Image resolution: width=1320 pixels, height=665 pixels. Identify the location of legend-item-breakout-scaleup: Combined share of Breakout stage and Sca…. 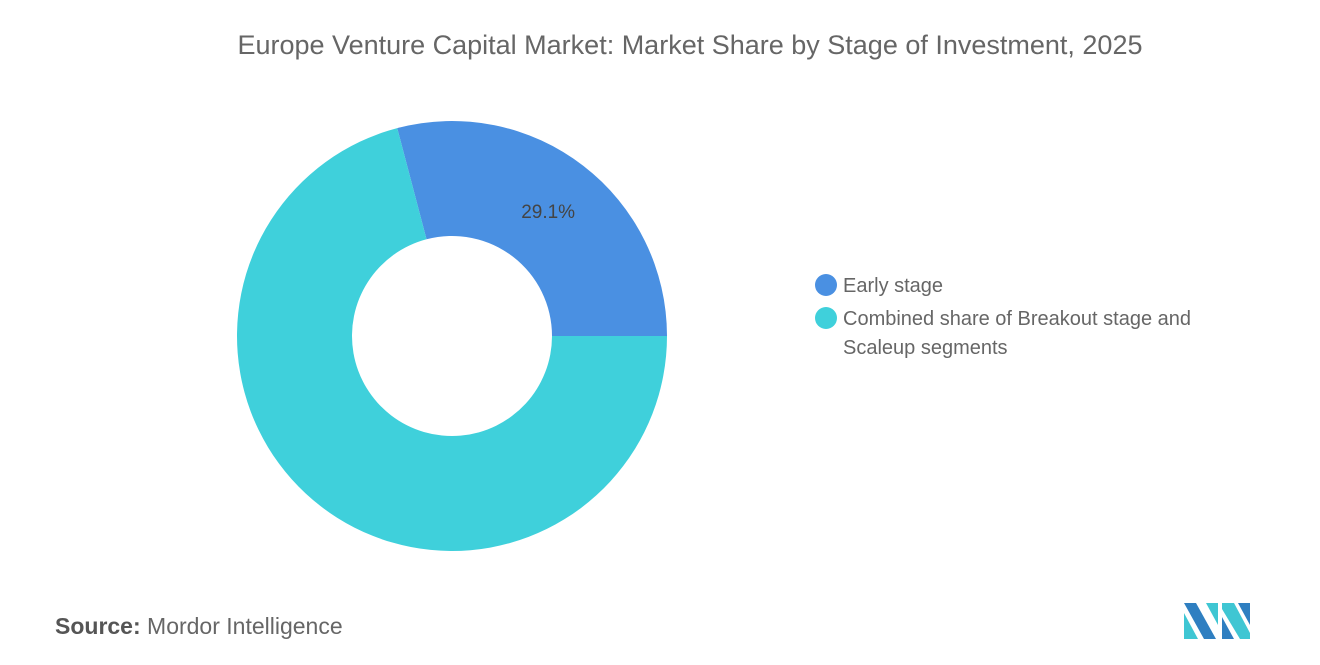
(1030, 334).